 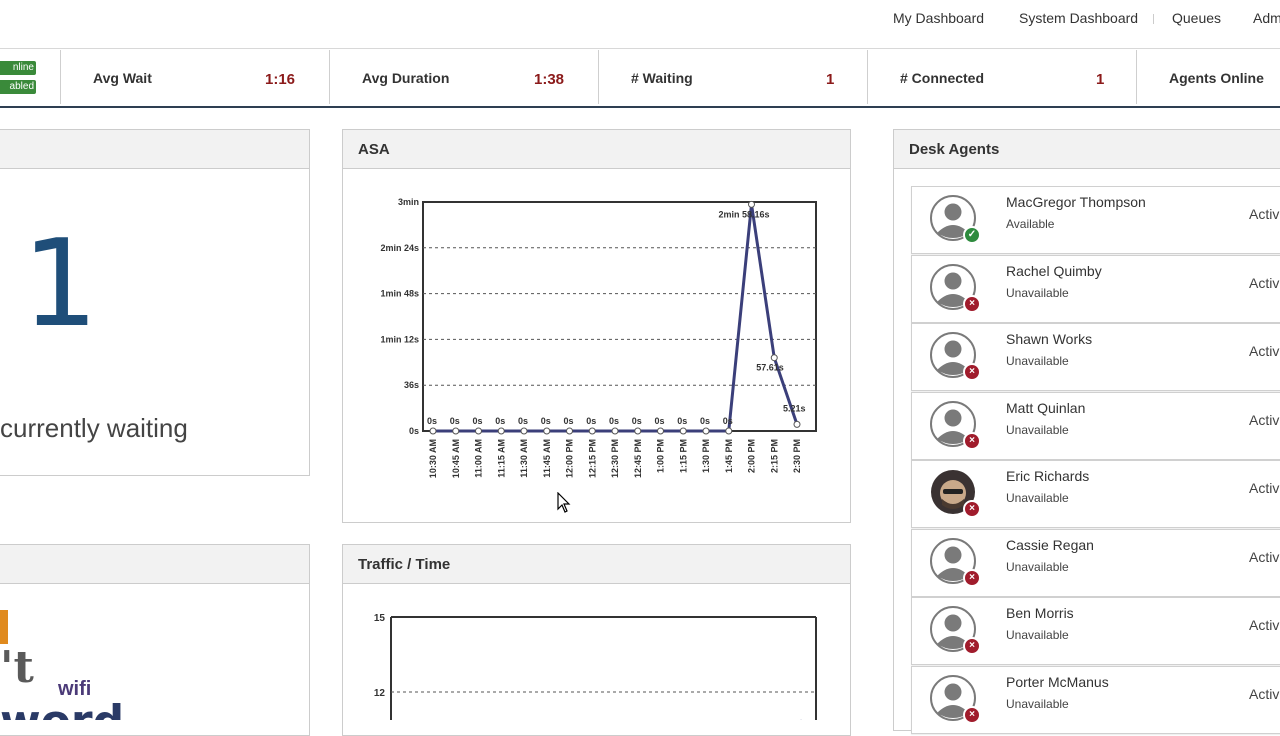 What do you see at coordinates (1095, 425) in the screenshot?
I see `agent-card: × Matt Quinlan Unavailable Activ` at bounding box center [1095, 425].